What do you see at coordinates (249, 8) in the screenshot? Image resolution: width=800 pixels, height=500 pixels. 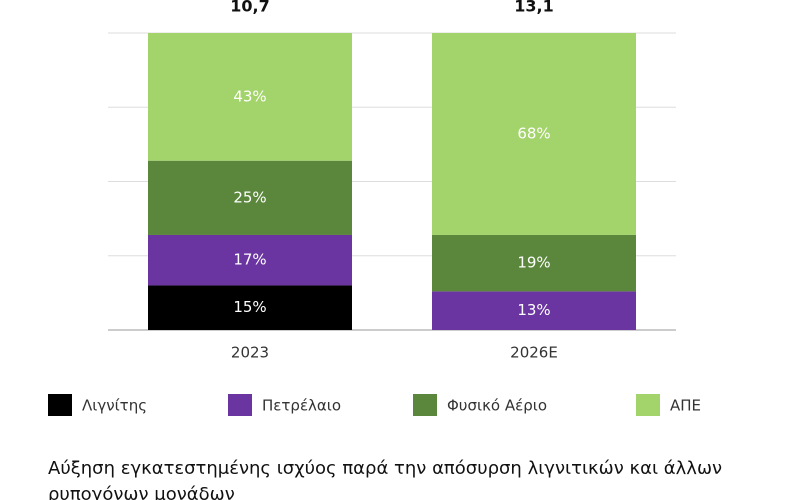 I see `total-label: 10,7` at bounding box center [249, 8].